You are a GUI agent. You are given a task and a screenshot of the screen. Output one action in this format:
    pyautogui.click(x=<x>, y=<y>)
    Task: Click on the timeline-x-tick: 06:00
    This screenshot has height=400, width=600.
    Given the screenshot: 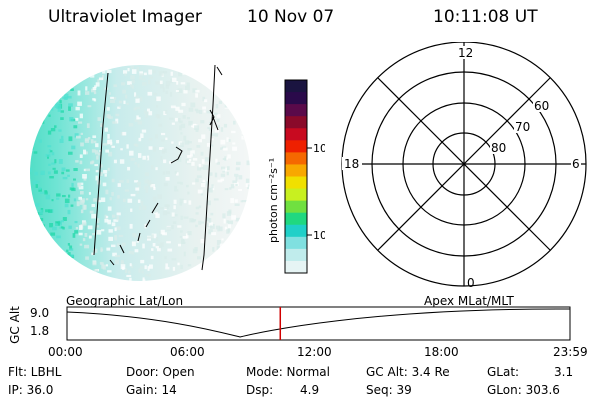 What is the action you would take?
    pyautogui.click(x=187, y=352)
    